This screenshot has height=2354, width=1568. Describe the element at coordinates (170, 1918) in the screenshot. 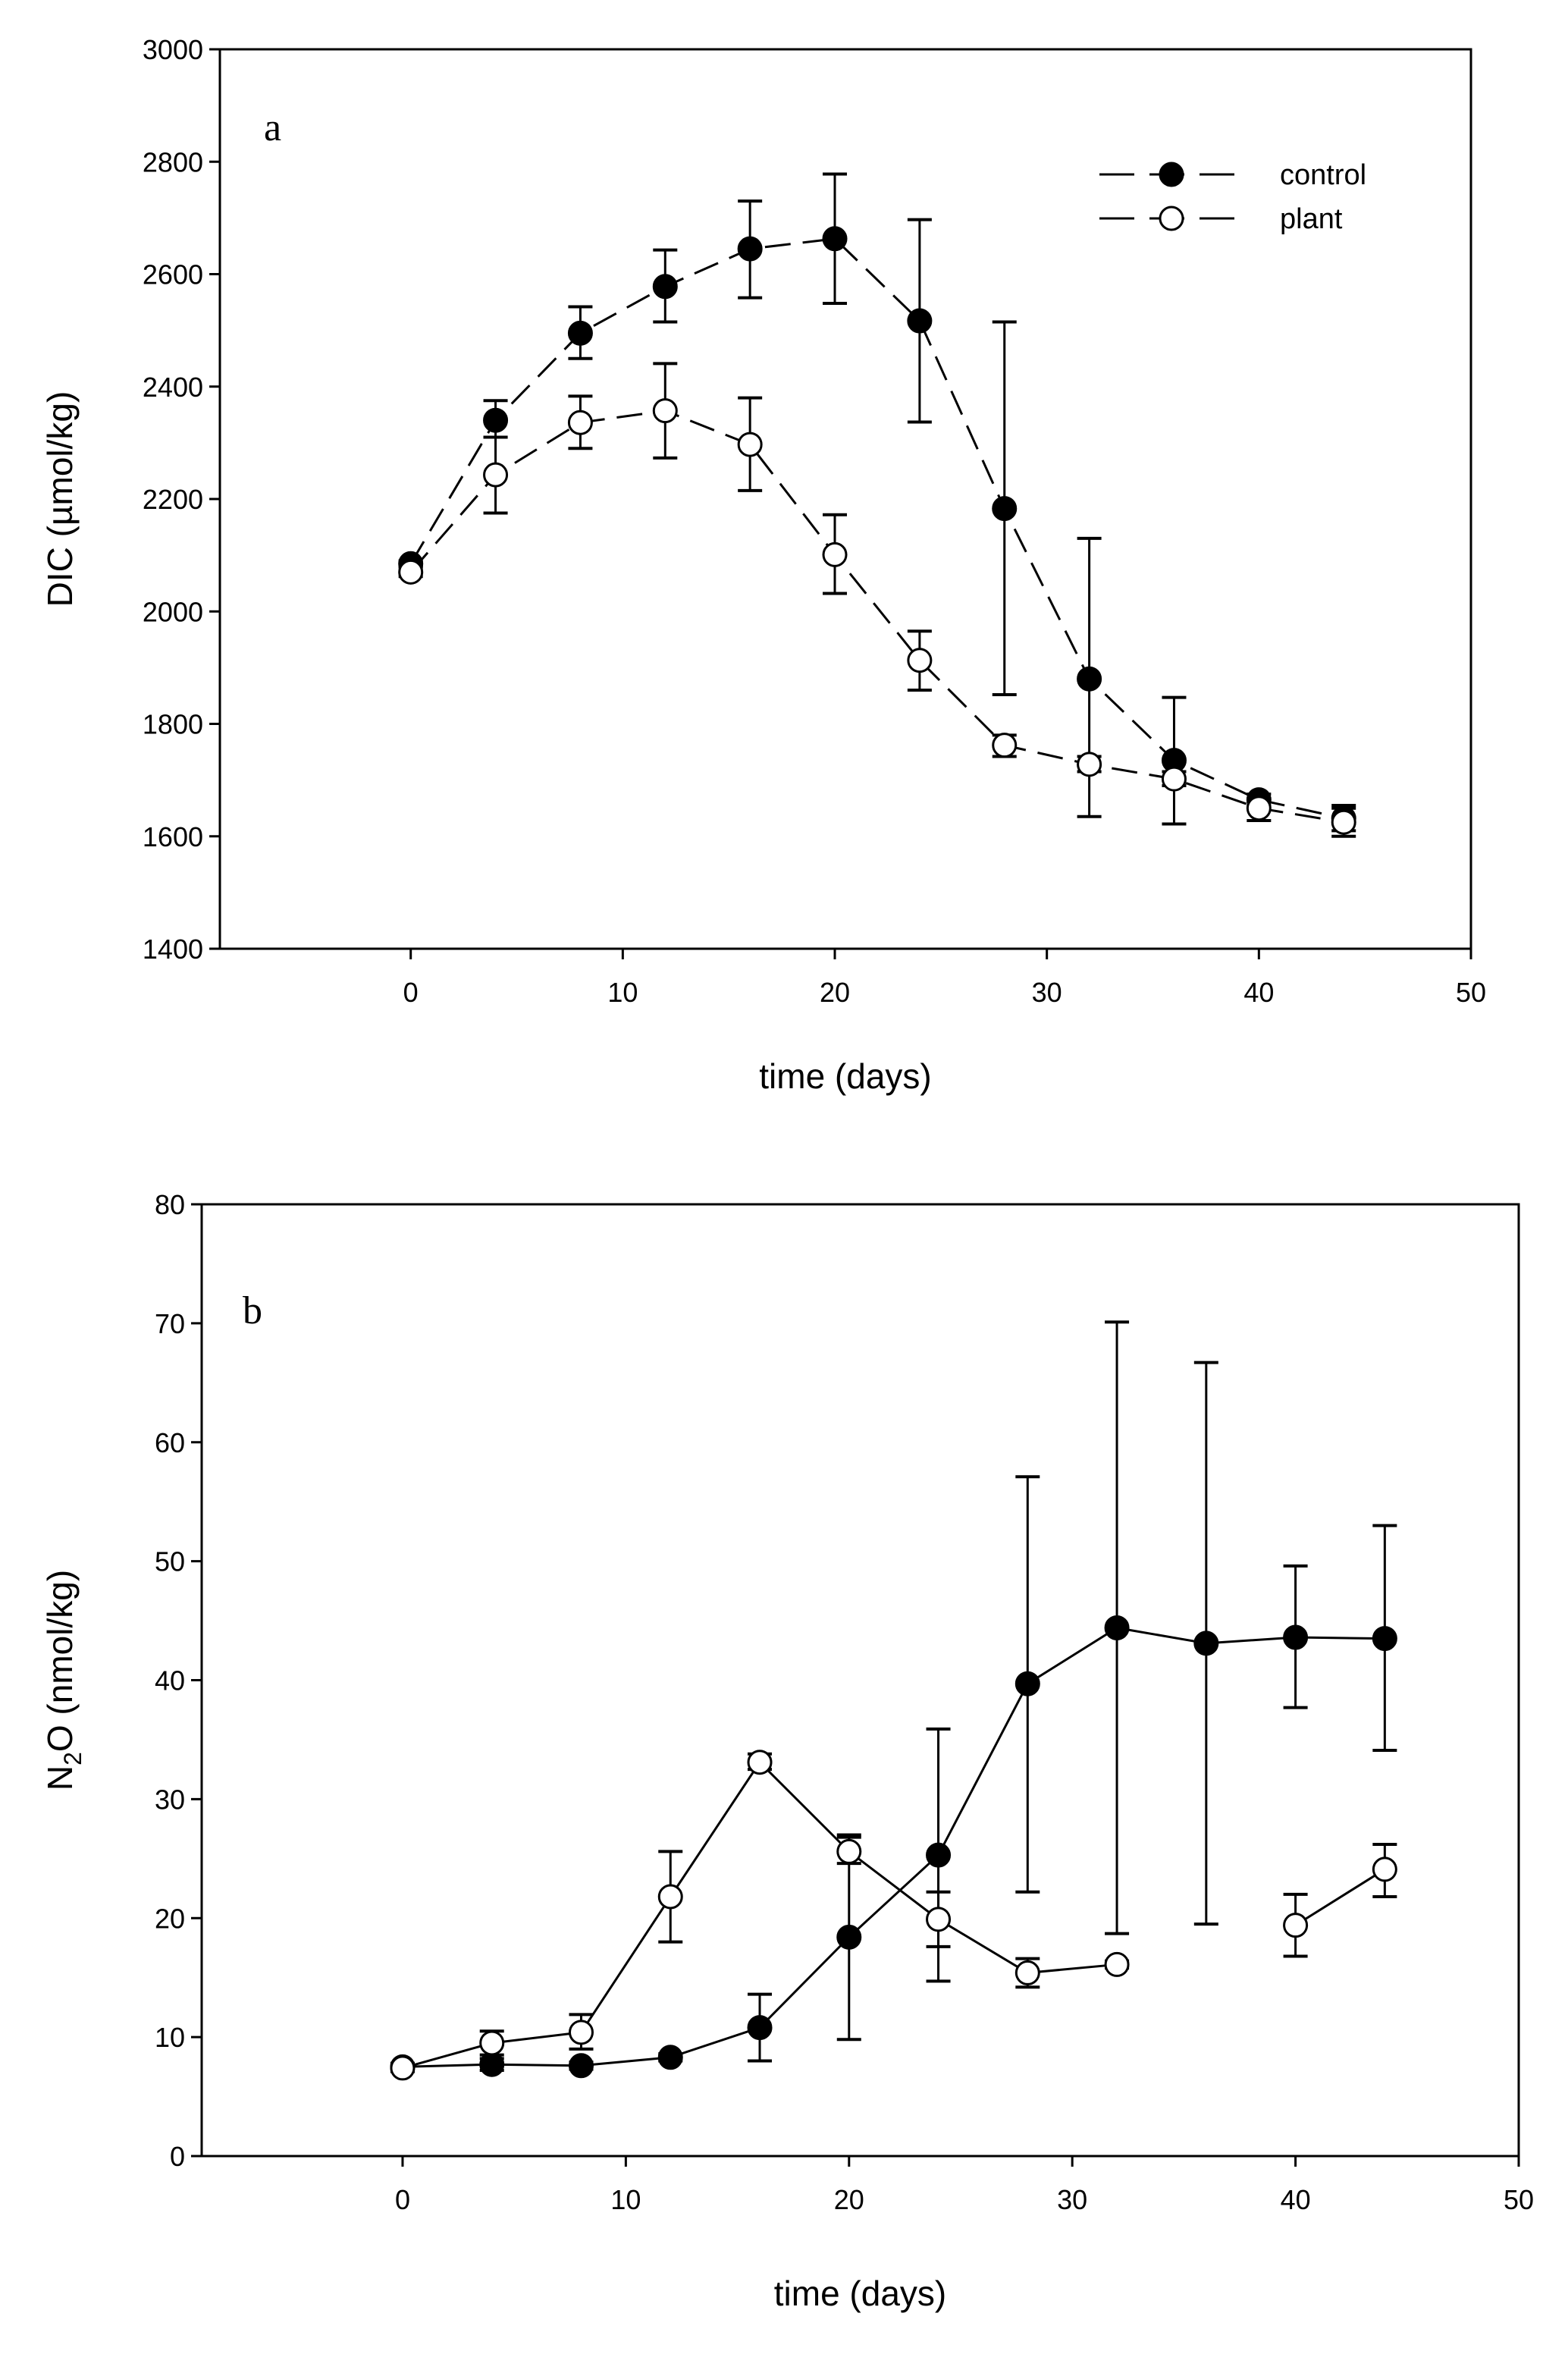

I see `y-tick-label: 20` at that location.